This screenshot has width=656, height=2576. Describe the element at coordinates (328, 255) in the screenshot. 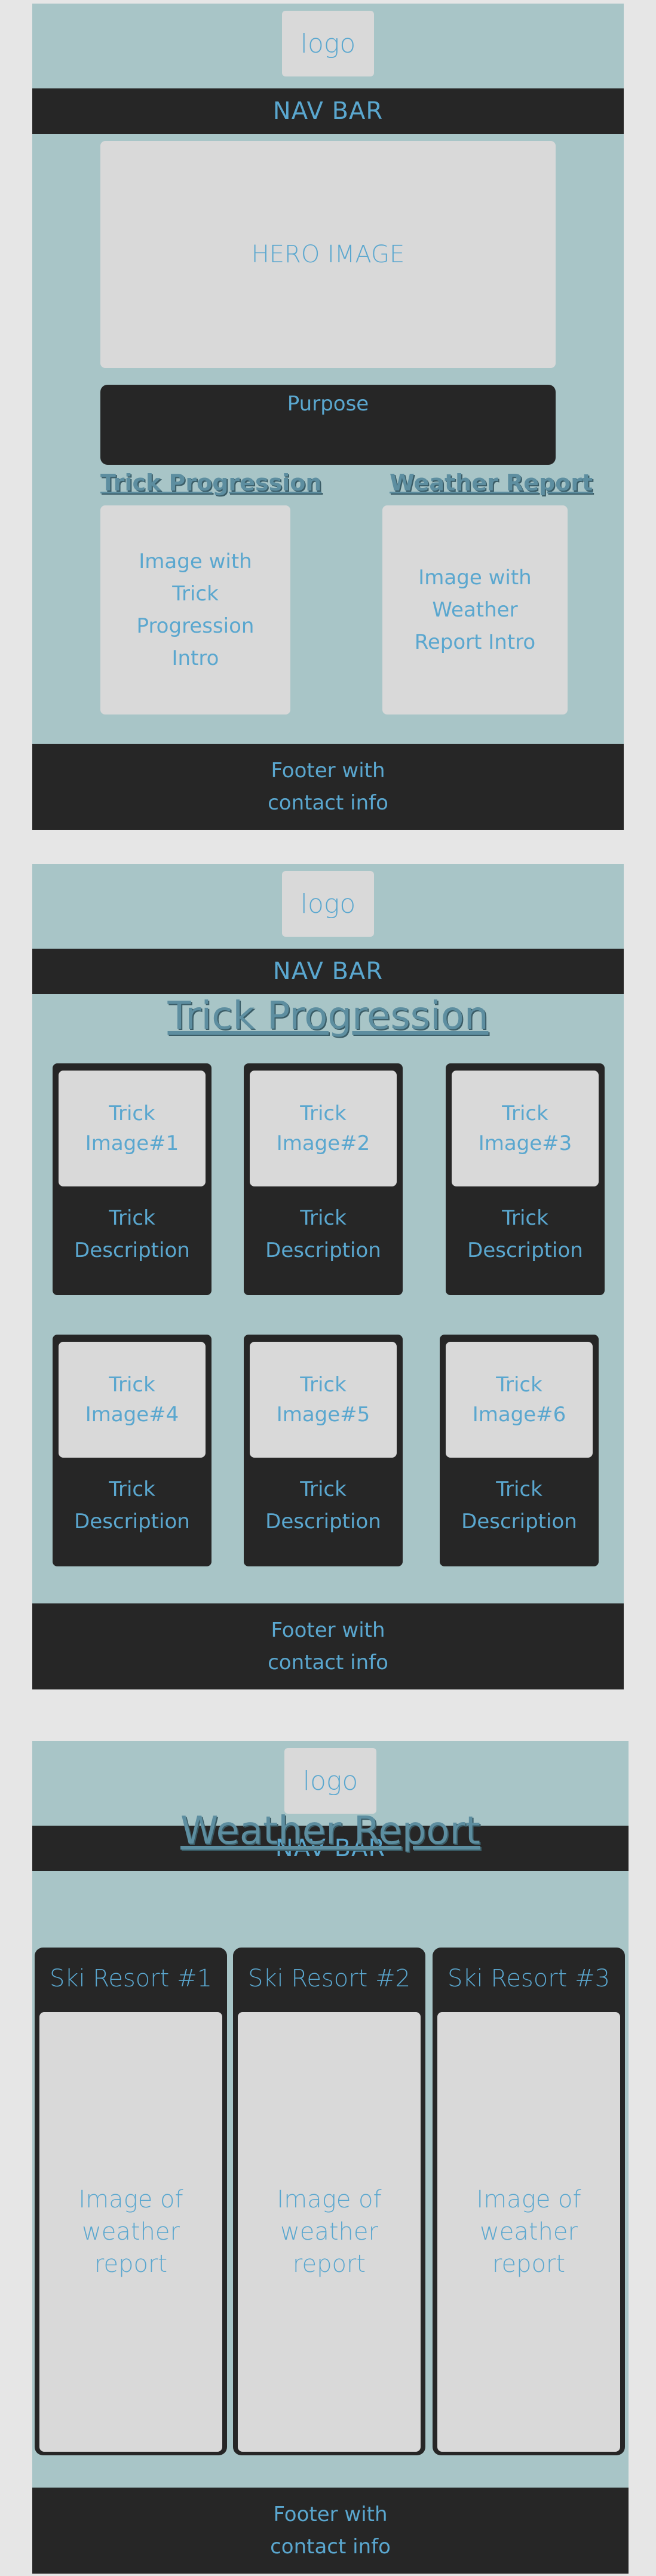

I see `hero-image: HERO IMAGE` at that location.